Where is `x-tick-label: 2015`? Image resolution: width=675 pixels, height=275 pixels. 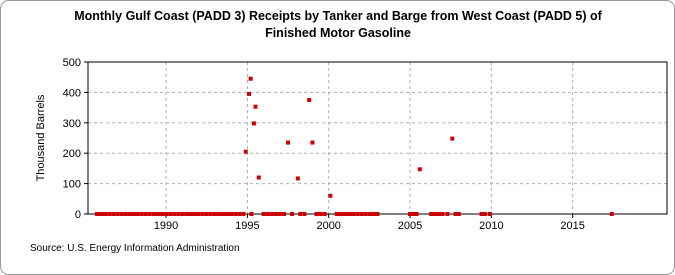 x-tick-label: 2015 is located at coordinates (572, 226).